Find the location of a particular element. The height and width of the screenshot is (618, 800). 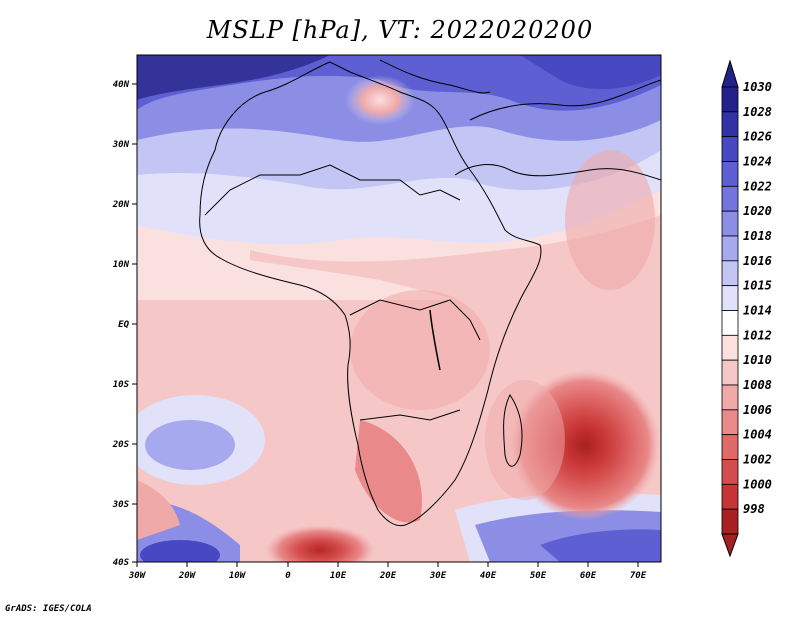

colorbar-label: 1004 is located at coordinates (757, 435).